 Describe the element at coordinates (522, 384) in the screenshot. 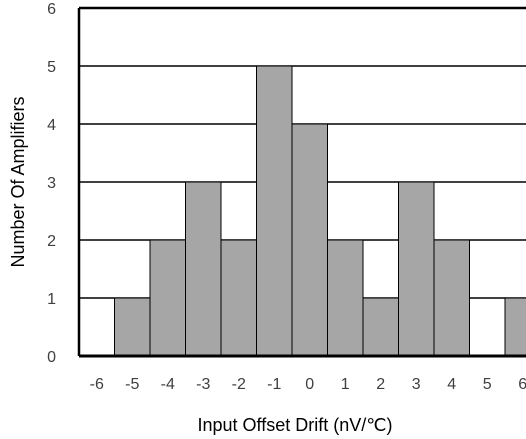

I see `x-tick-label: 6` at that location.